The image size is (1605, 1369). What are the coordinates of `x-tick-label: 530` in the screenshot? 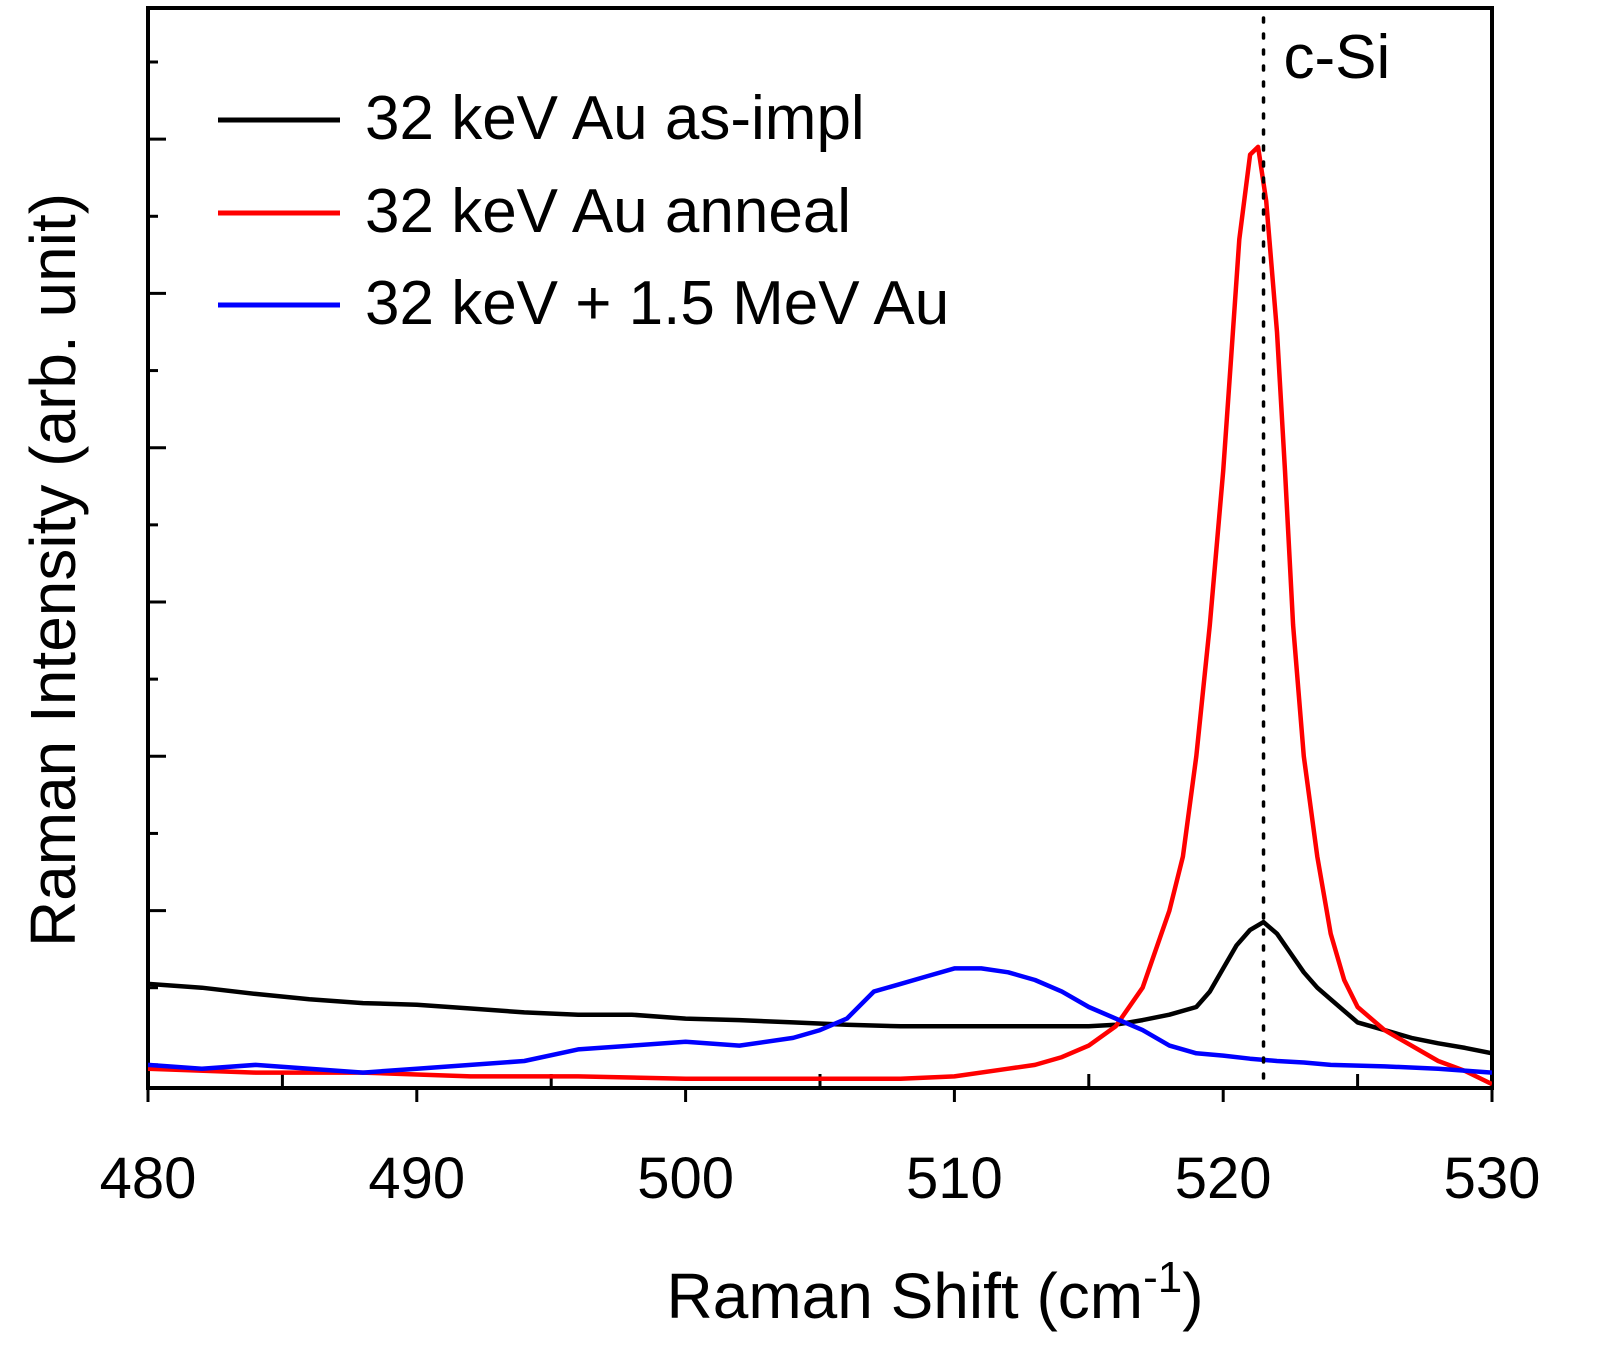 It's located at (1492, 1178).